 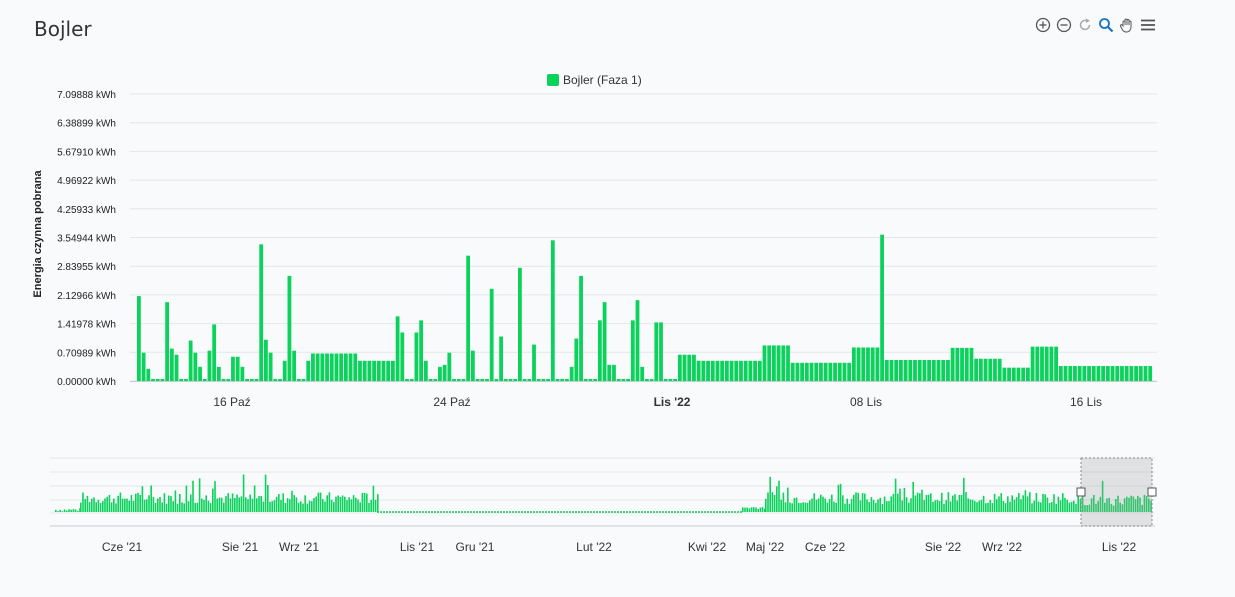 What do you see at coordinates (1081, 492) in the screenshot?
I see `nav-handle-left` at bounding box center [1081, 492].